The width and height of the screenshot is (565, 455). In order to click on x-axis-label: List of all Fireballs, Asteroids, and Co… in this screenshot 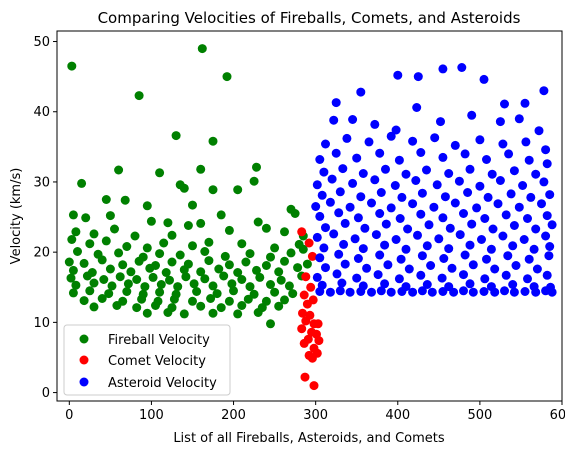, I will do `click(309, 438)`.